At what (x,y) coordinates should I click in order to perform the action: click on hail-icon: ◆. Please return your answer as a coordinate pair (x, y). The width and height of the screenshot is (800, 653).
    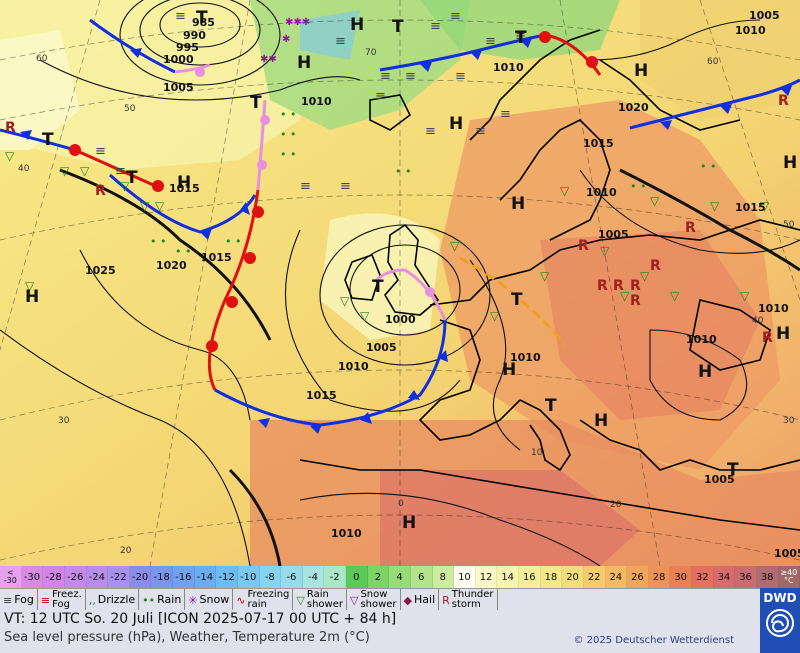
    Looking at the image, I should click on (408, 600).